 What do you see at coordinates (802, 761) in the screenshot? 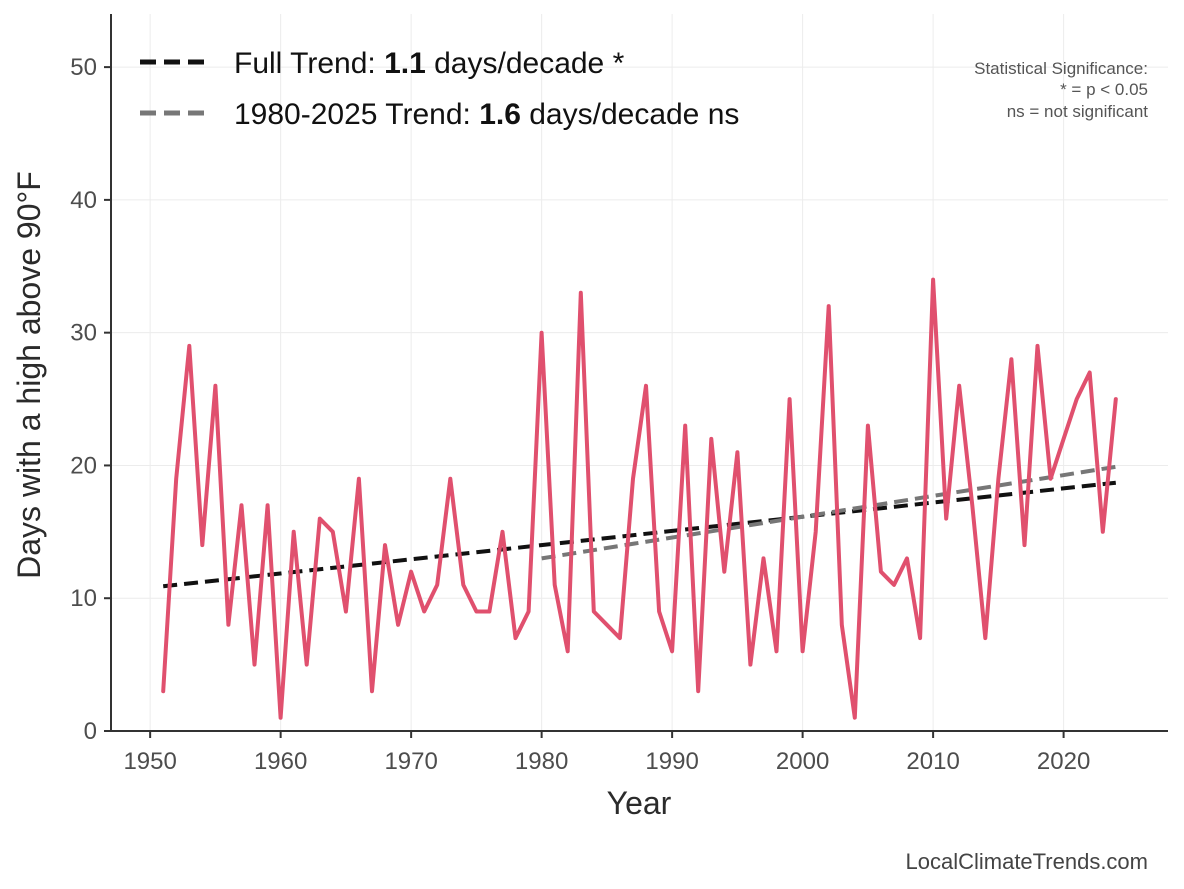
I see `x-tick-label: 2000` at bounding box center [802, 761].